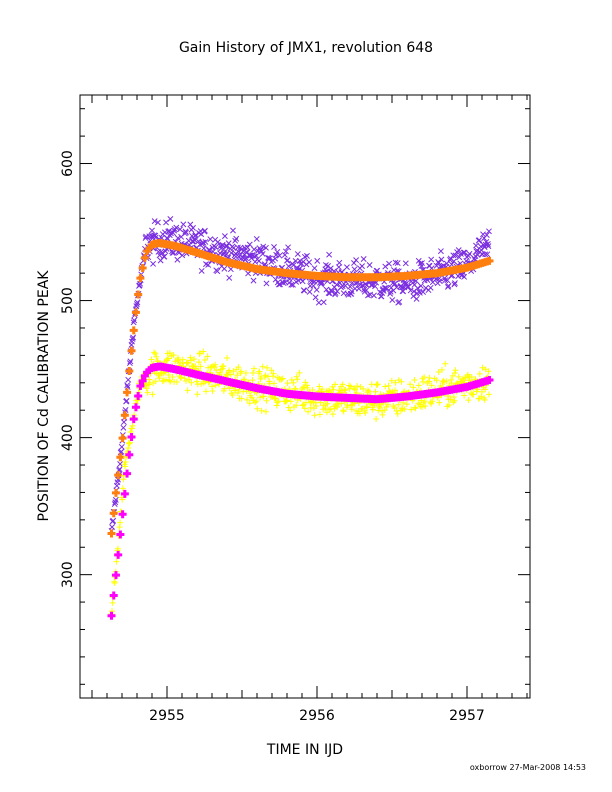  Describe the element at coordinates (44, 396) in the screenshot. I see `y-axis-label: POSITION OF Cd CALIBRATION PEAK` at that location.